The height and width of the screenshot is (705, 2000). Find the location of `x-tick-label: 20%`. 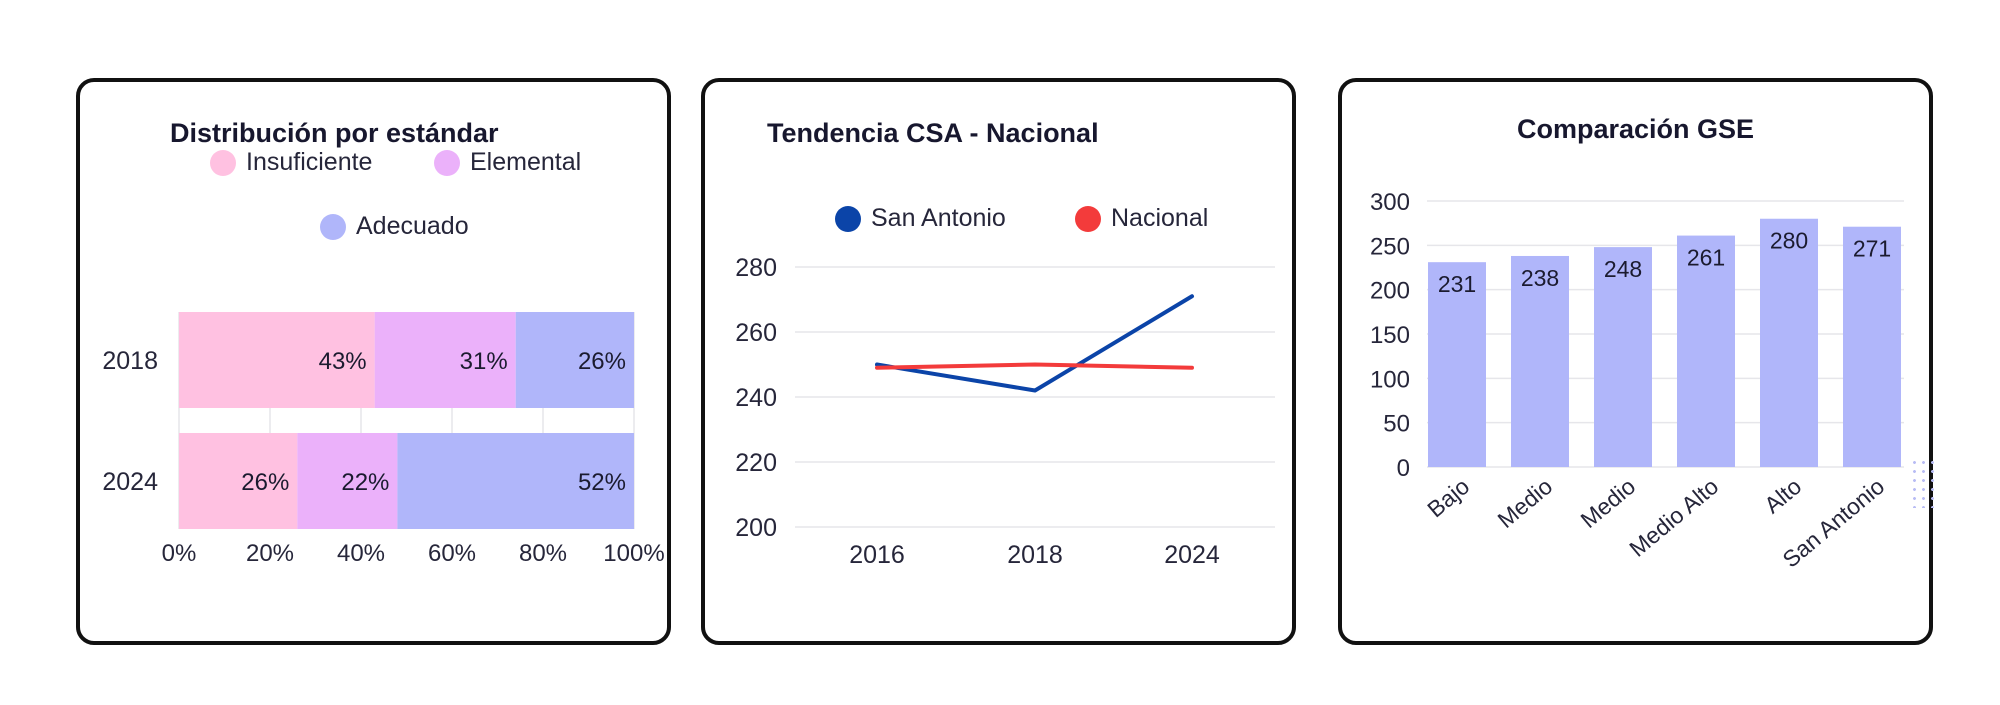

x-tick-label: 20% is located at coordinates (270, 553).